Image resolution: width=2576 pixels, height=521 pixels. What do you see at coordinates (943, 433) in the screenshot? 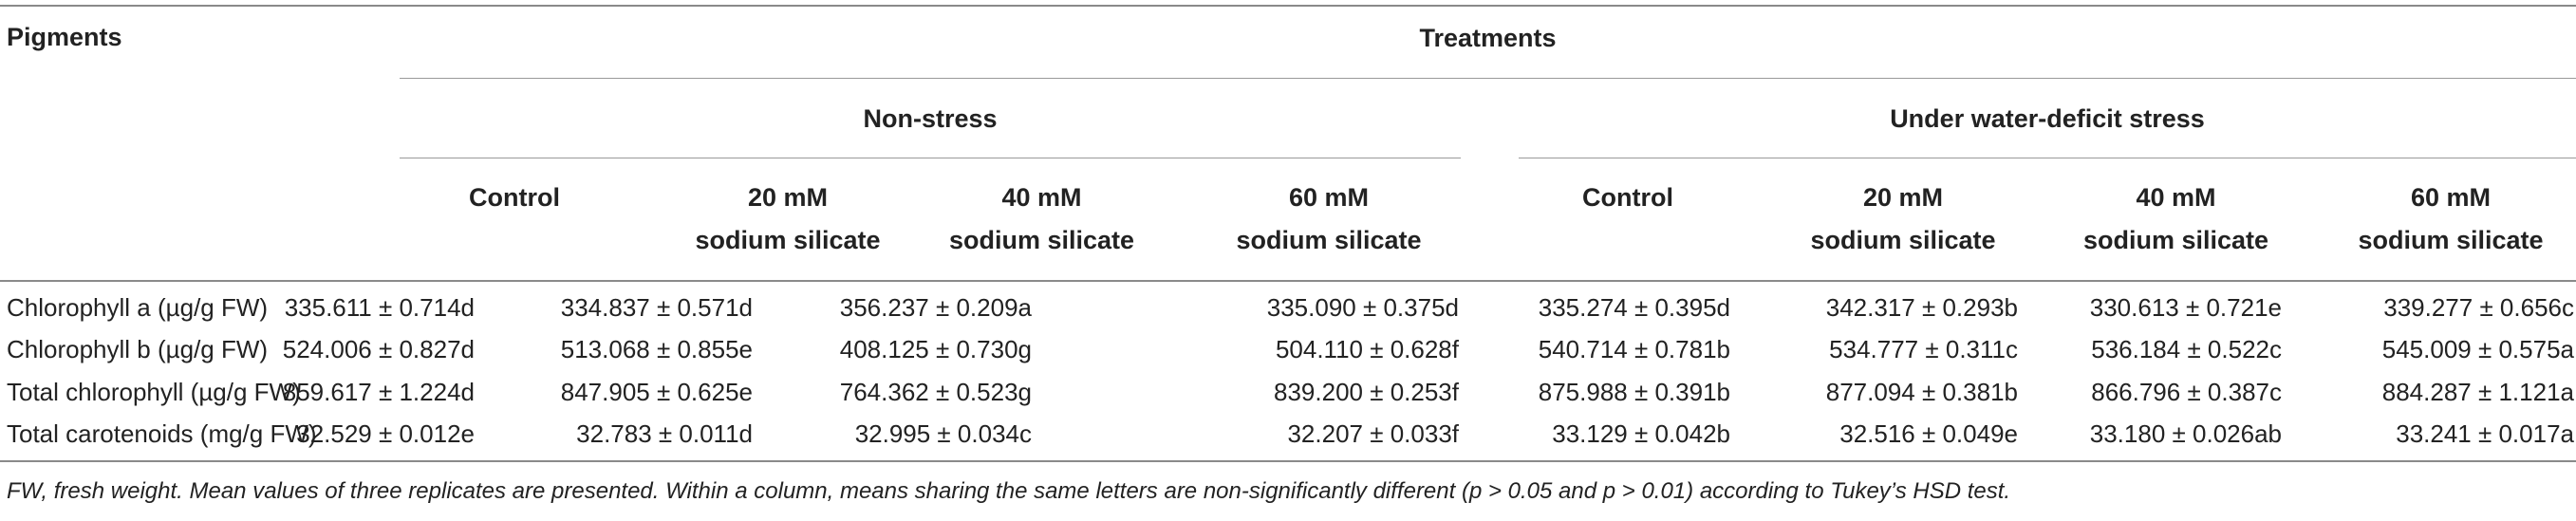
I see `table-cell: 32.995 ± 0.034c` at bounding box center [943, 433].